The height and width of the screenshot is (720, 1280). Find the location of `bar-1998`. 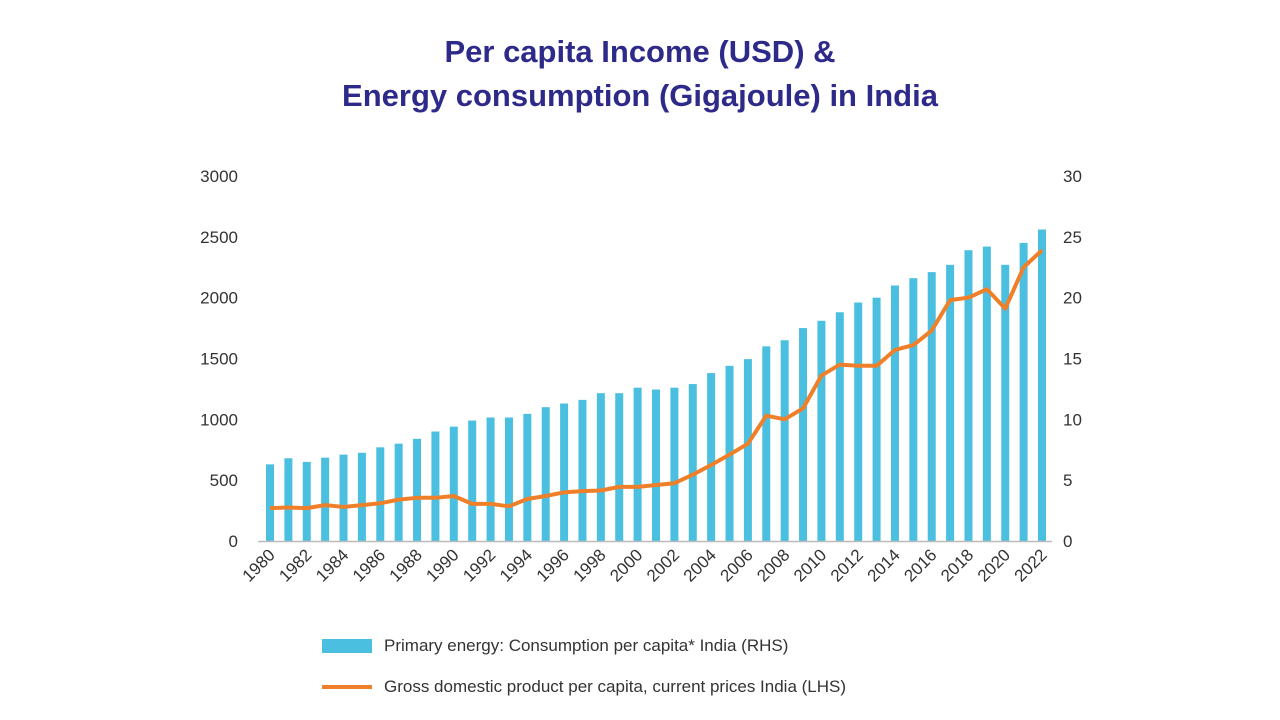

bar-1998 is located at coordinates (600, 467).